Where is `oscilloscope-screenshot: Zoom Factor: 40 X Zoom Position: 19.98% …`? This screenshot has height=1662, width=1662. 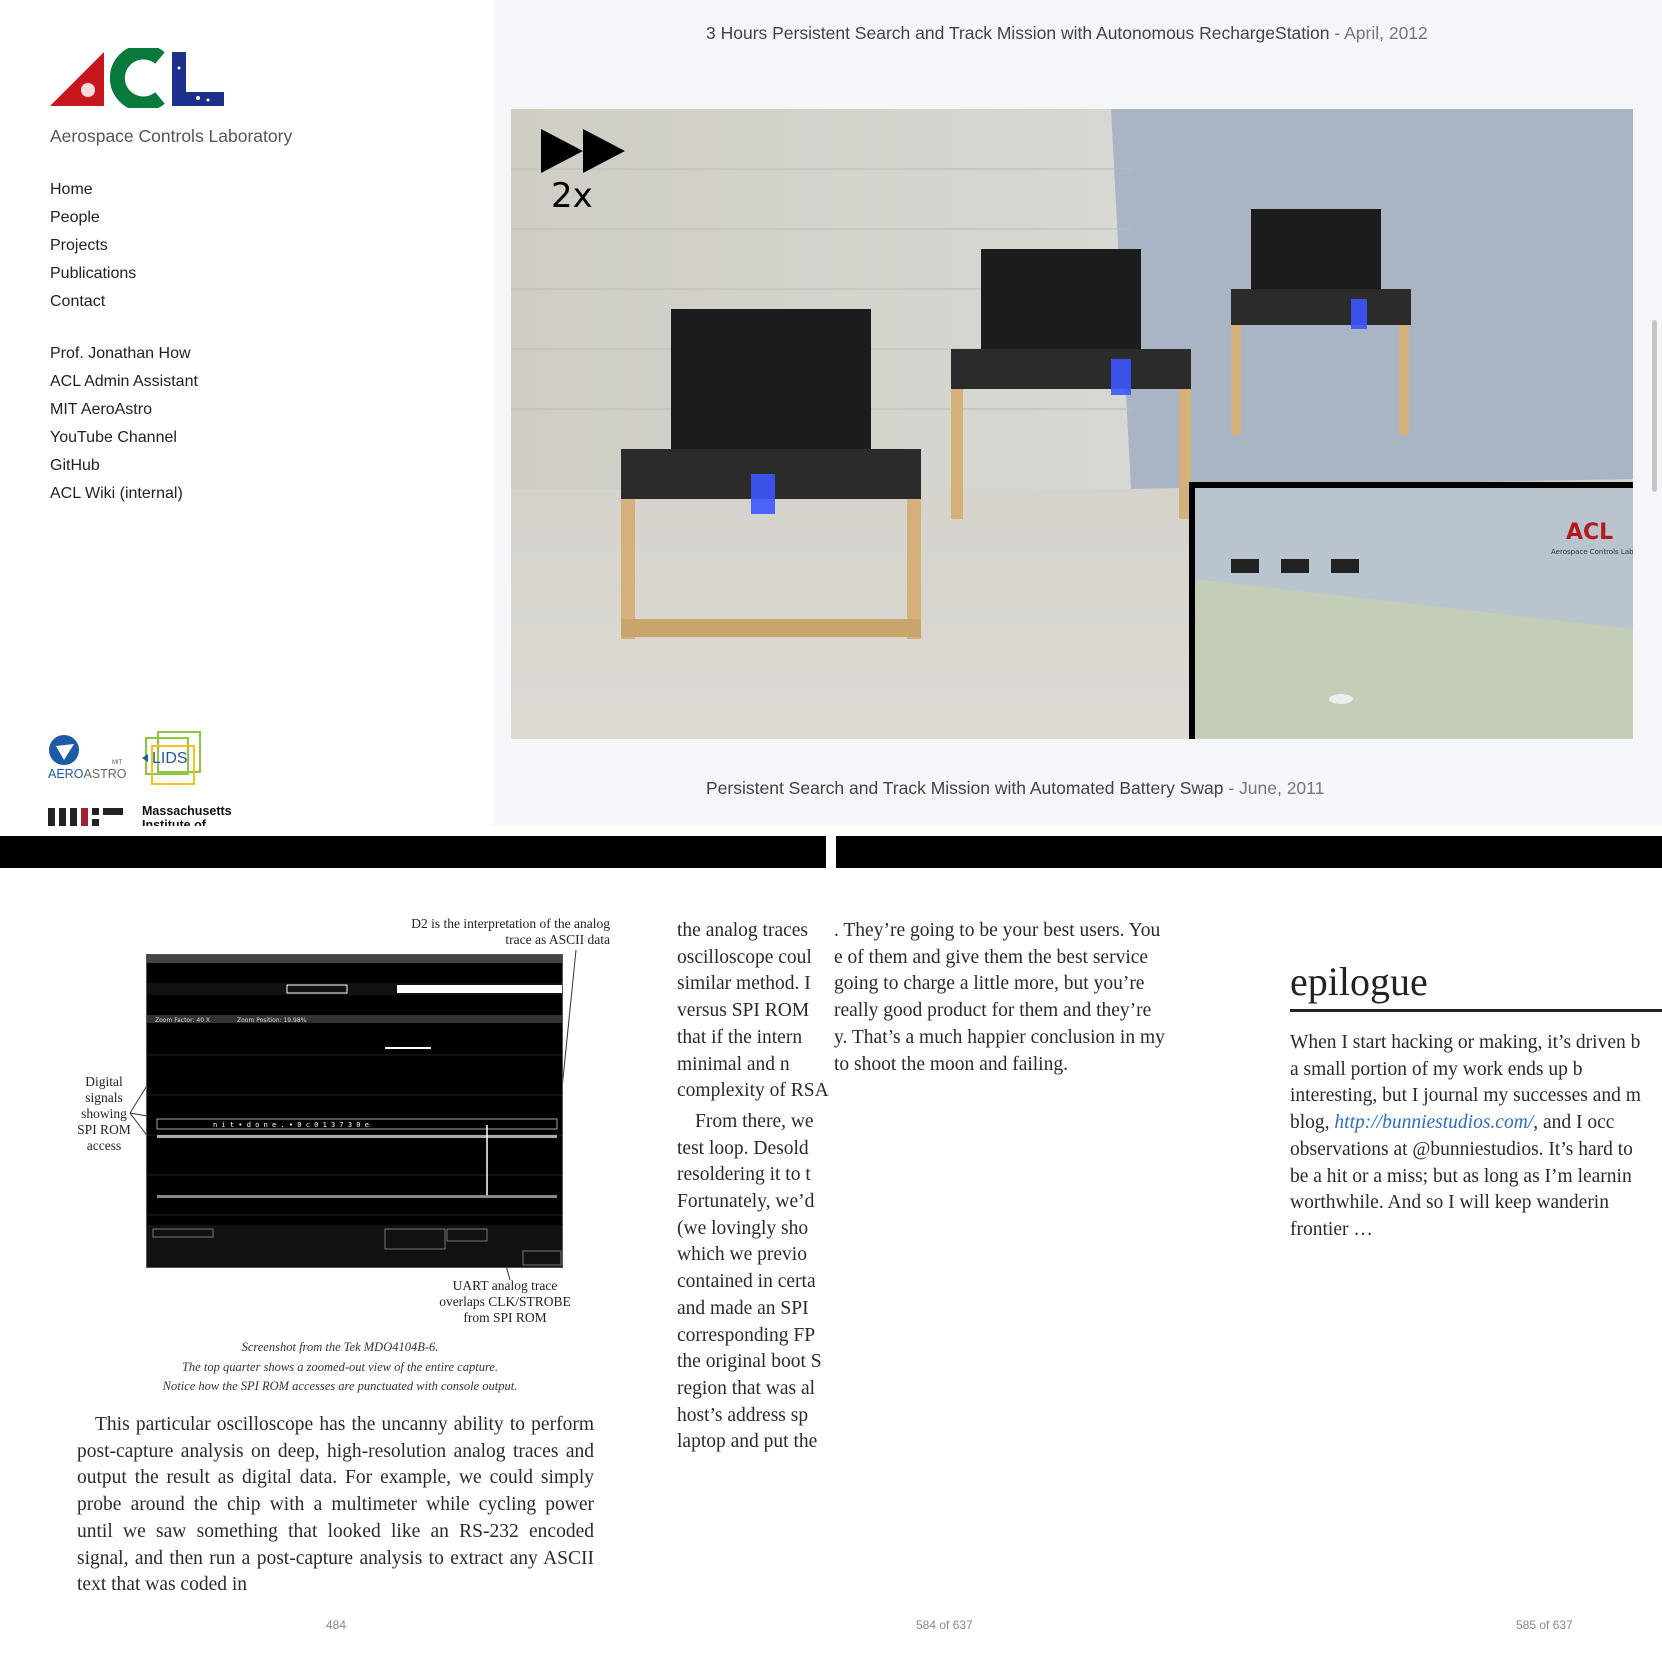 oscilloscope-screenshot: Zoom Factor: 40 X Zoom Position: 19.98% … is located at coordinates (354, 1111).